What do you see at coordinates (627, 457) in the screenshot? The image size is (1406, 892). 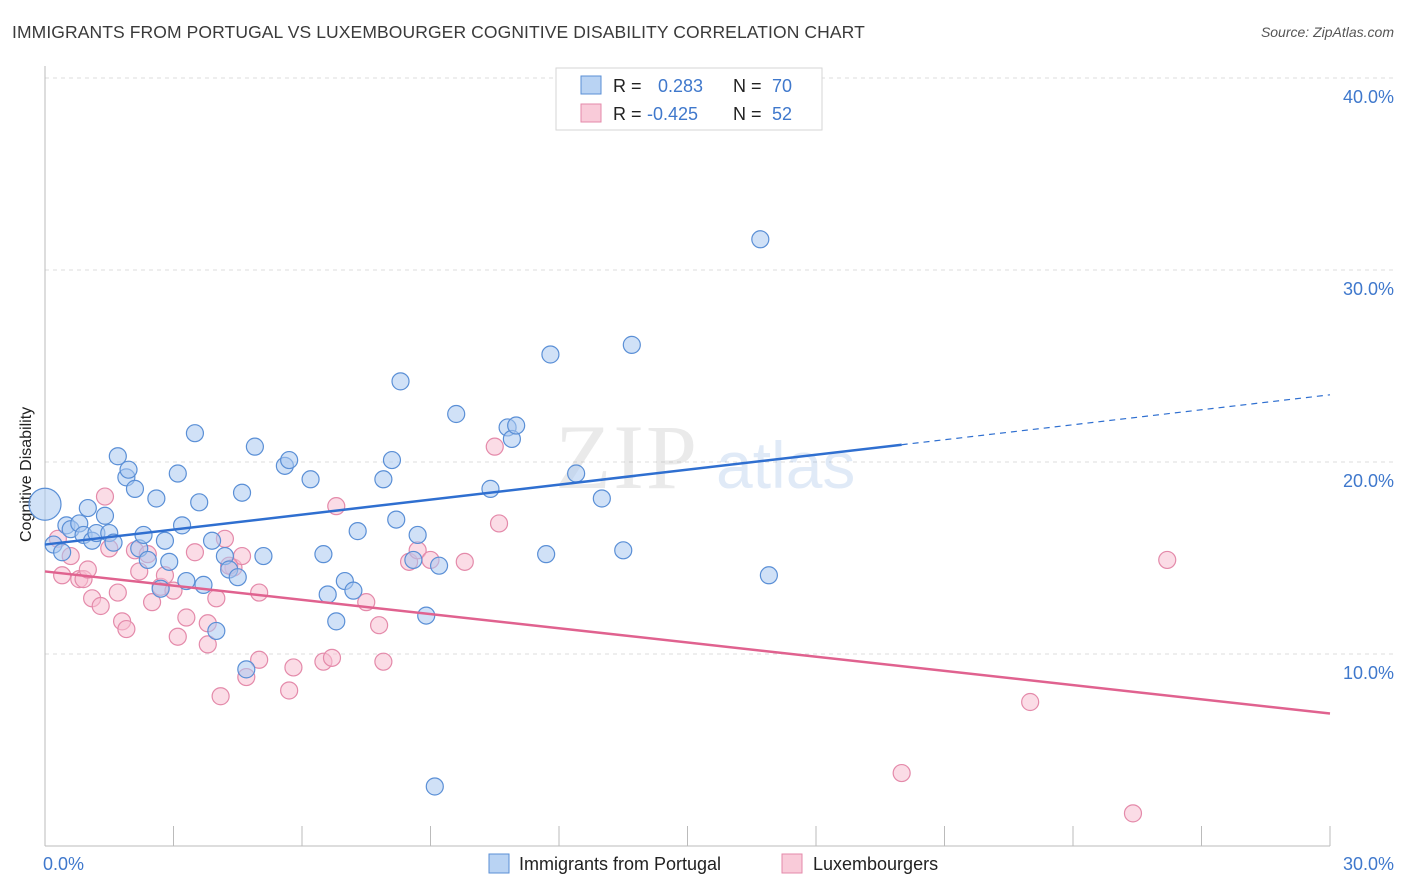 I see `watermark-zip: ZIP` at bounding box center [627, 457].